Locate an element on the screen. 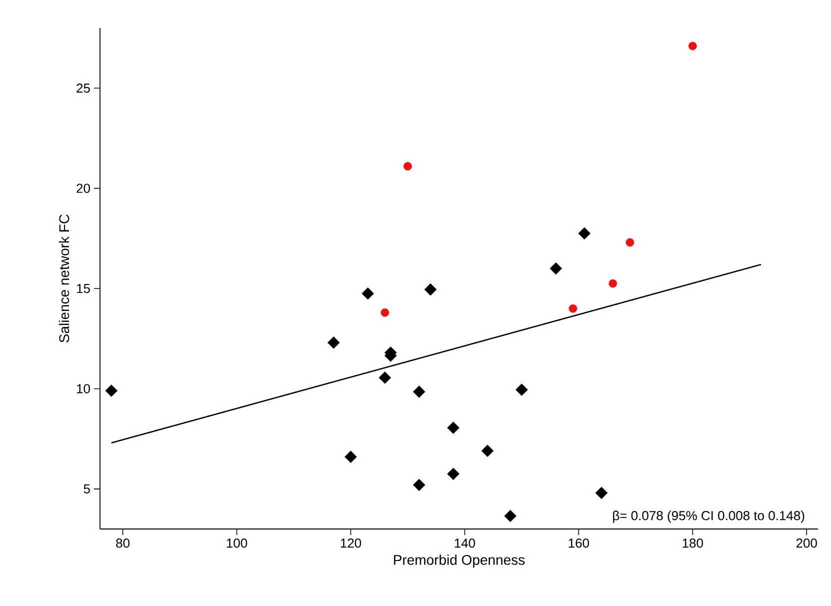 This screenshot has height=606, width=831. annotation: β= 0.078 (95% CI 0.008 to 0.148) is located at coordinates (708, 516).